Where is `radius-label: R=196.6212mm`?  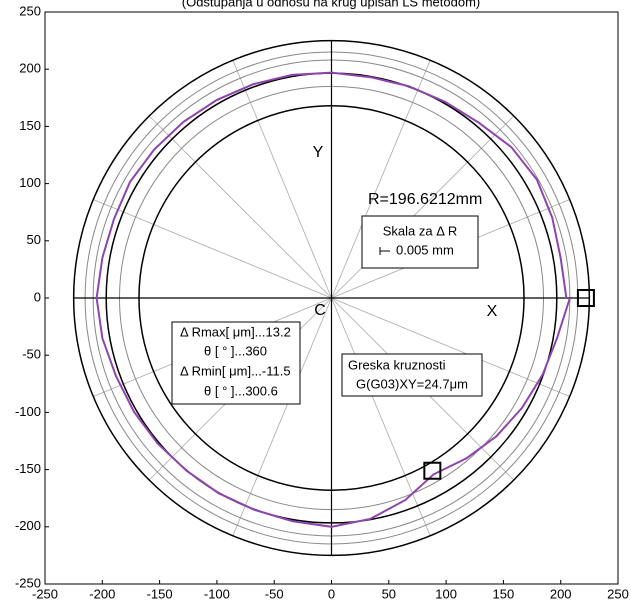
radius-label: R=196.6212mm is located at coordinates (425, 199).